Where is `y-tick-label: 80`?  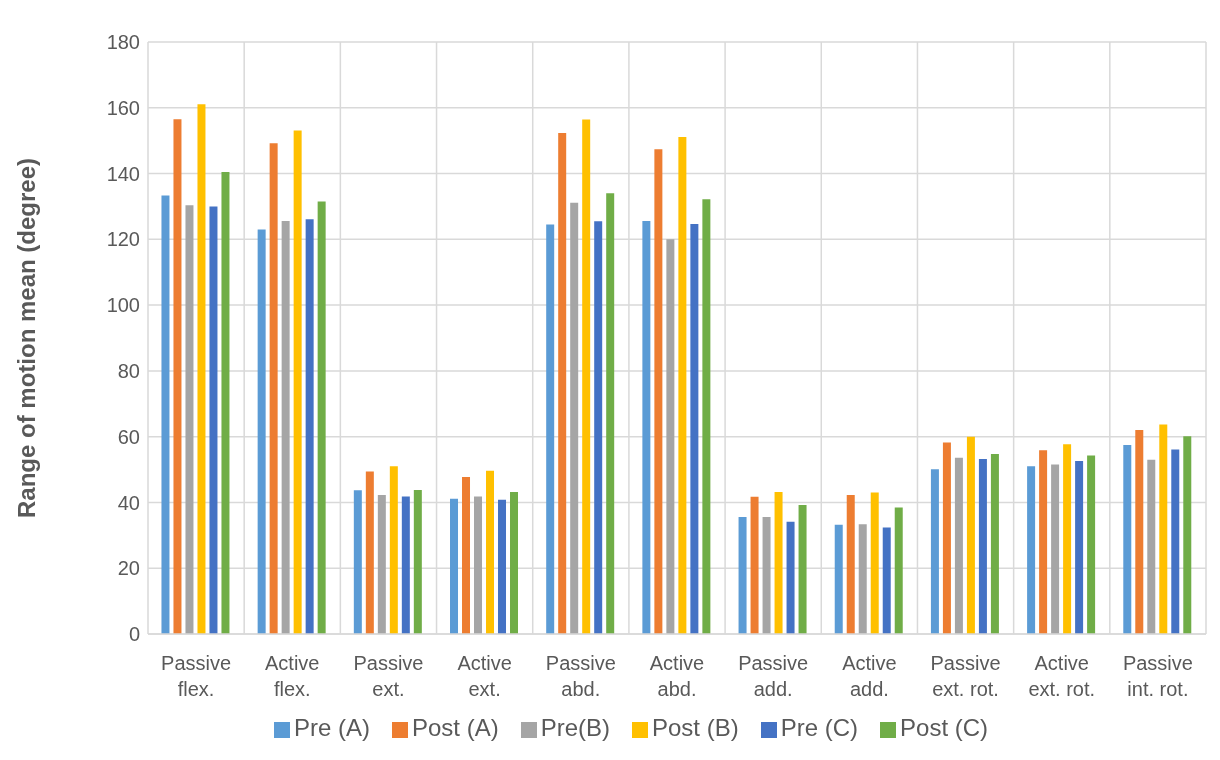
y-tick-label: 80 is located at coordinates (128, 370).